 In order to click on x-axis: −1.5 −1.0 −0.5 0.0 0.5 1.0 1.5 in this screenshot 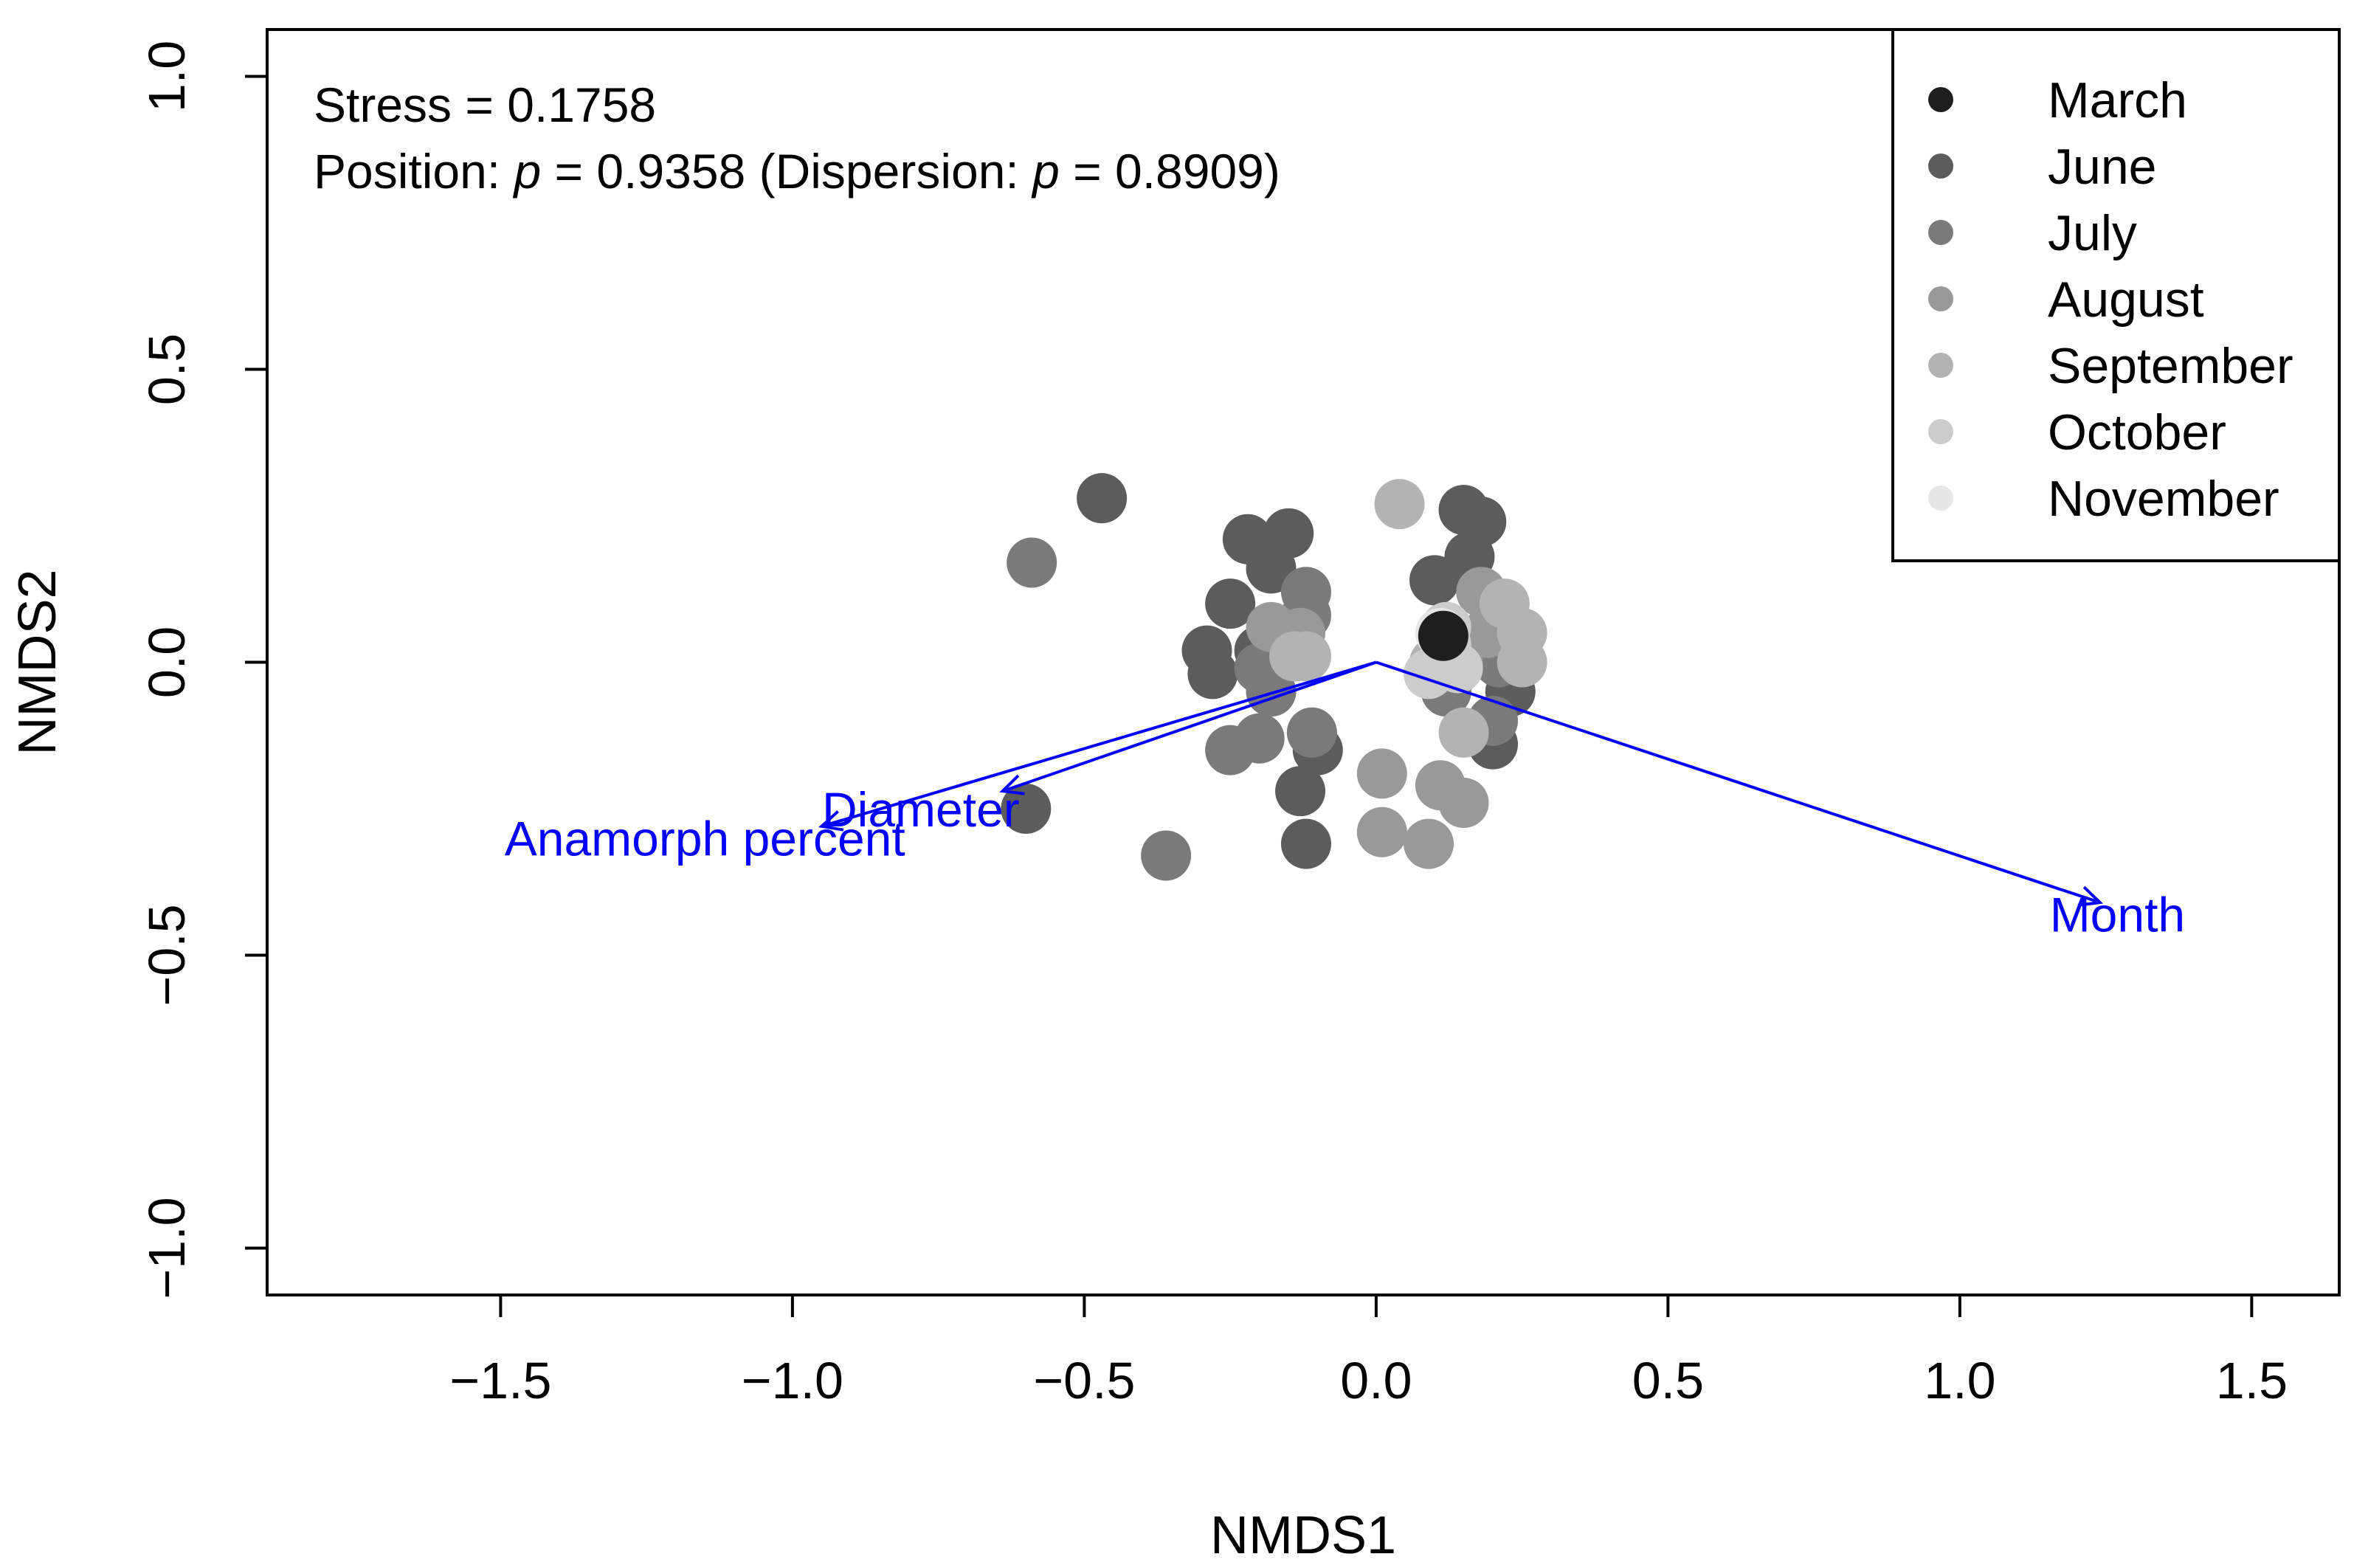, I will do `click(1369, 1351)`.